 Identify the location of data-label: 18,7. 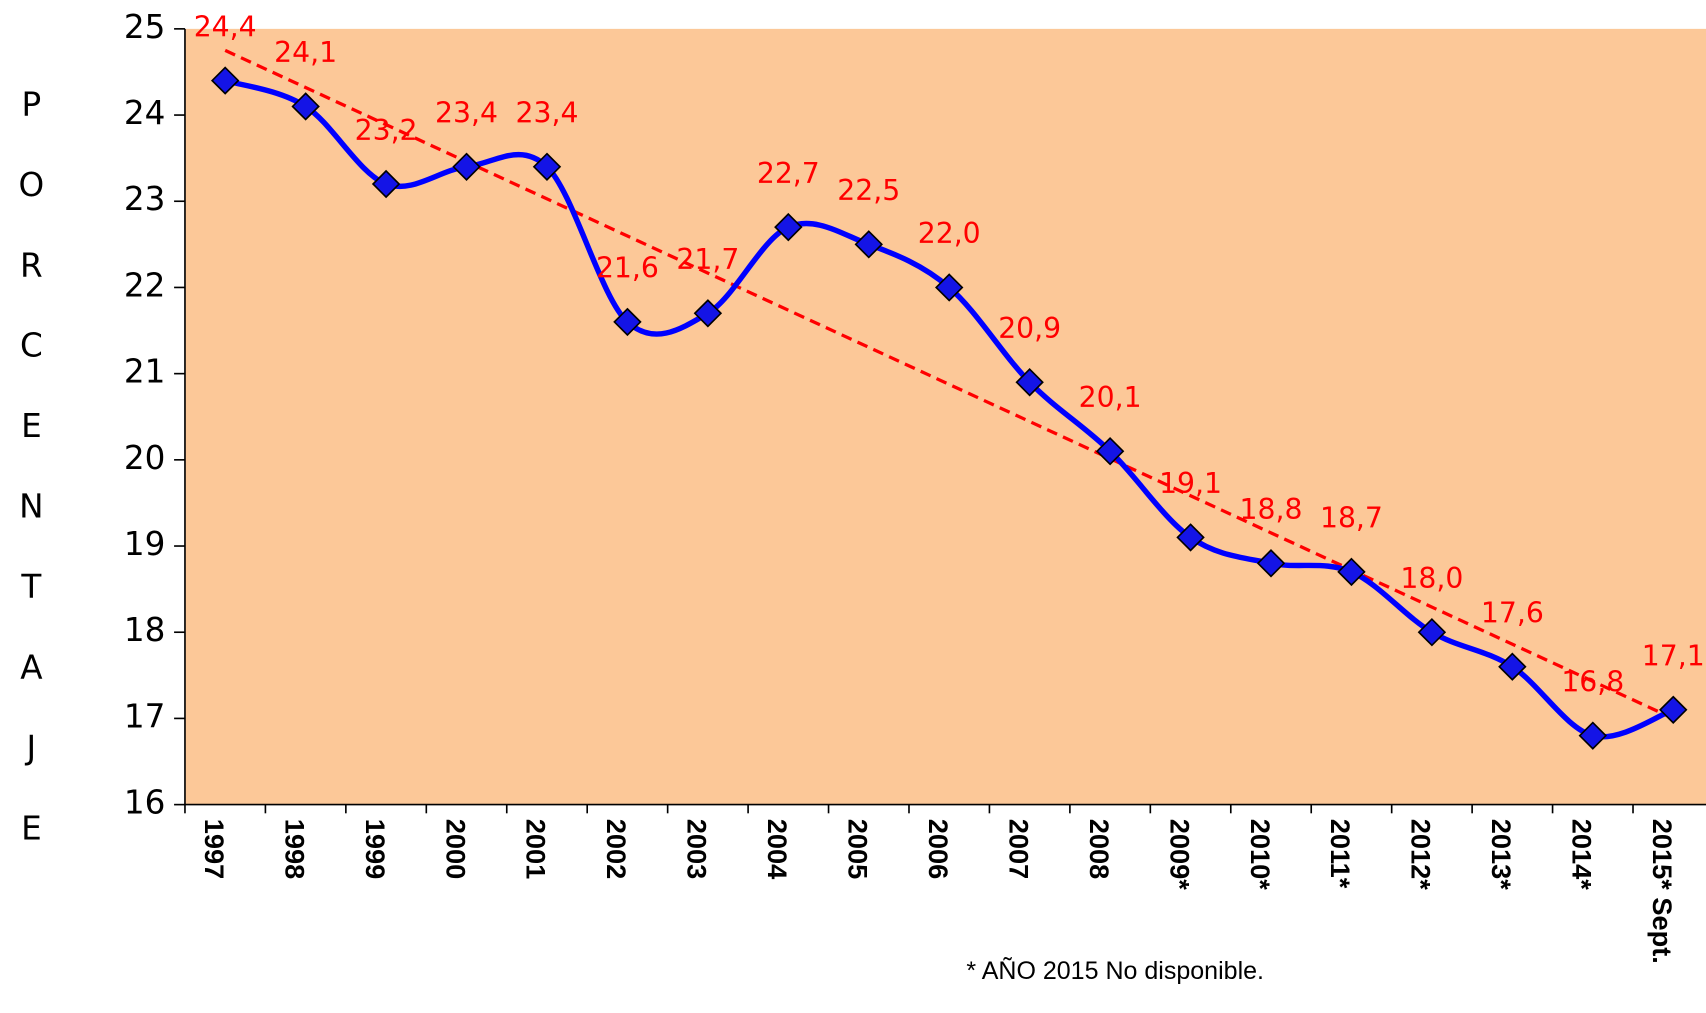
(1351, 518).